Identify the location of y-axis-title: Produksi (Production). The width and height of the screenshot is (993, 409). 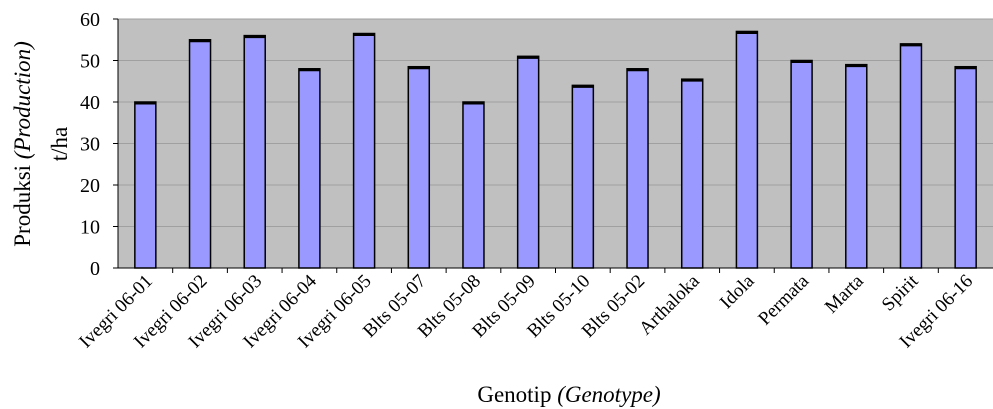
(22, 144).